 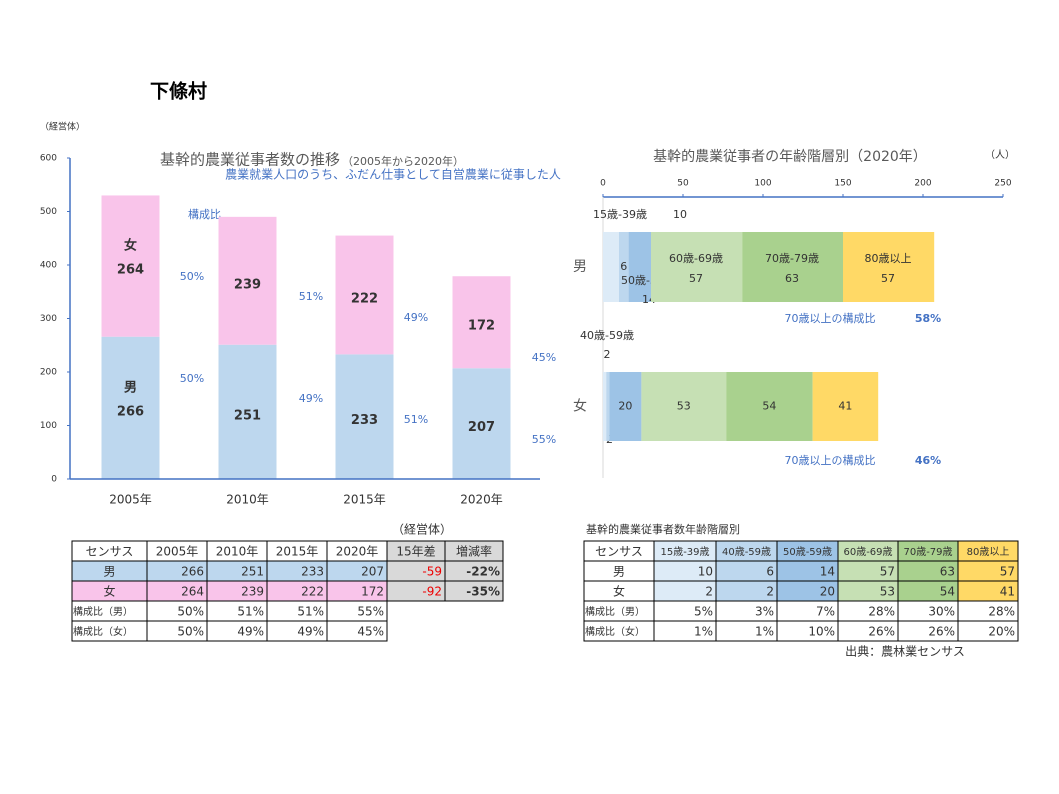 I want to click on y-tick-label: 600, so click(x=48, y=159).